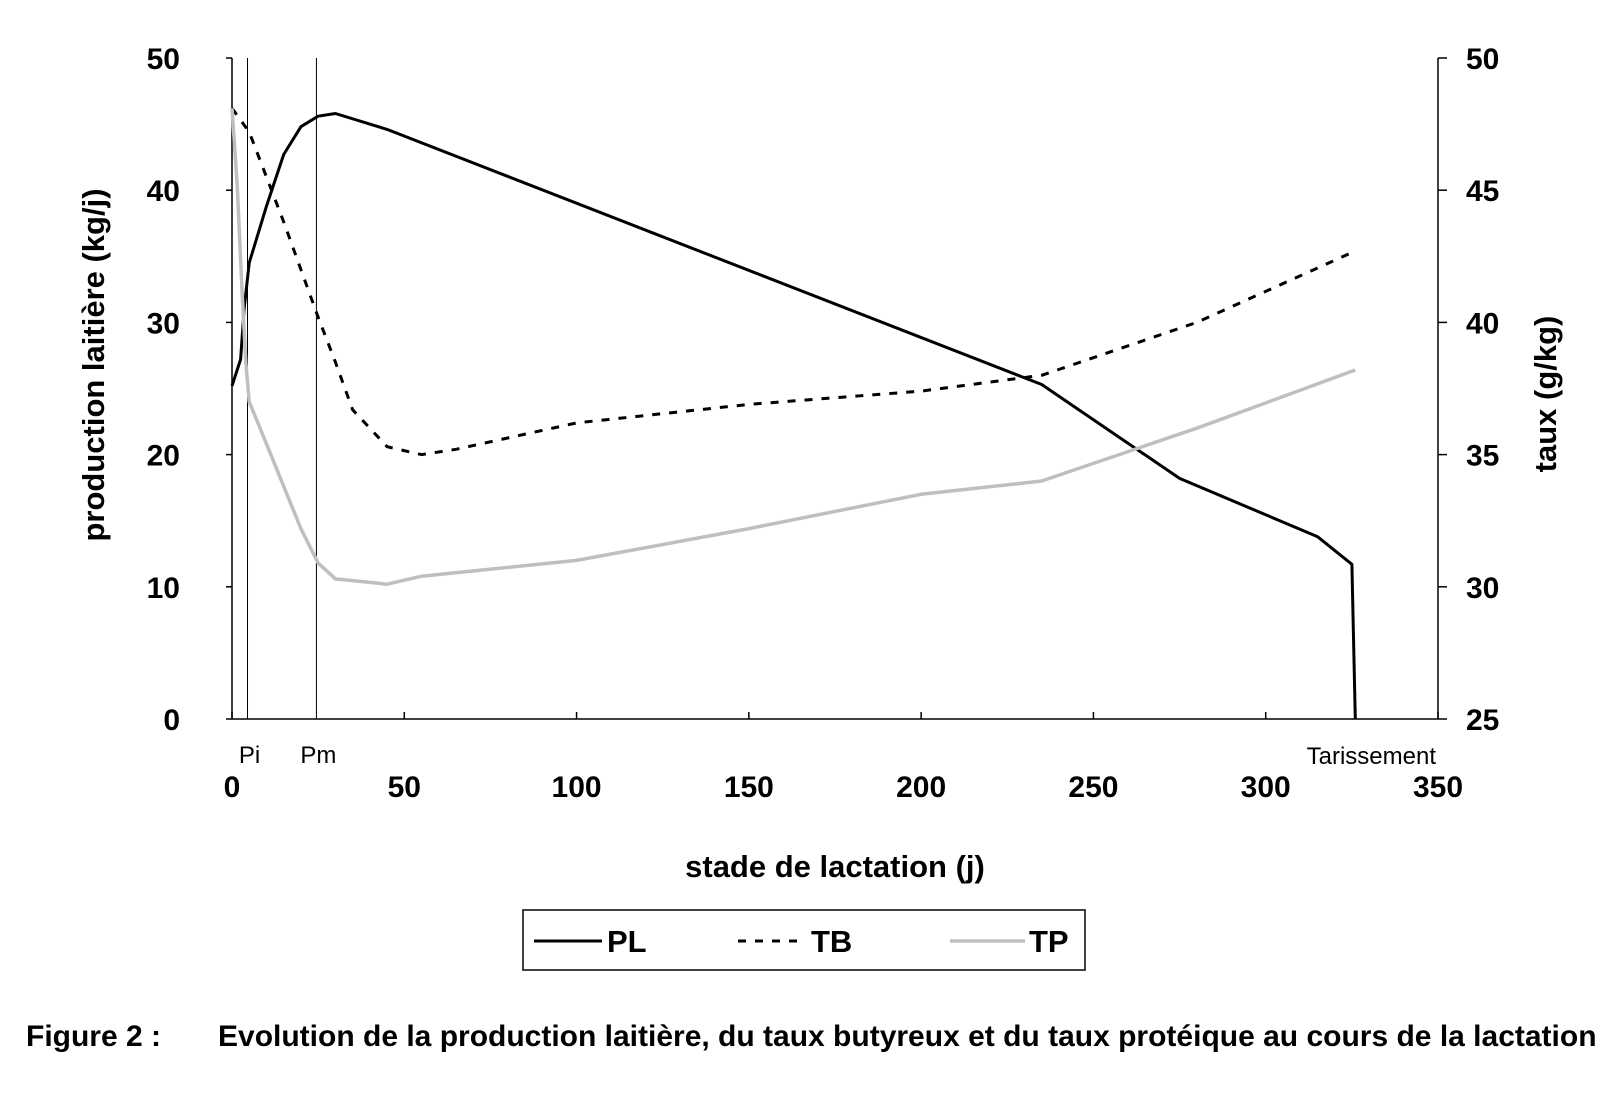  What do you see at coordinates (232, 787) in the screenshot?
I see `x-tick-label: 0` at bounding box center [232, 787].